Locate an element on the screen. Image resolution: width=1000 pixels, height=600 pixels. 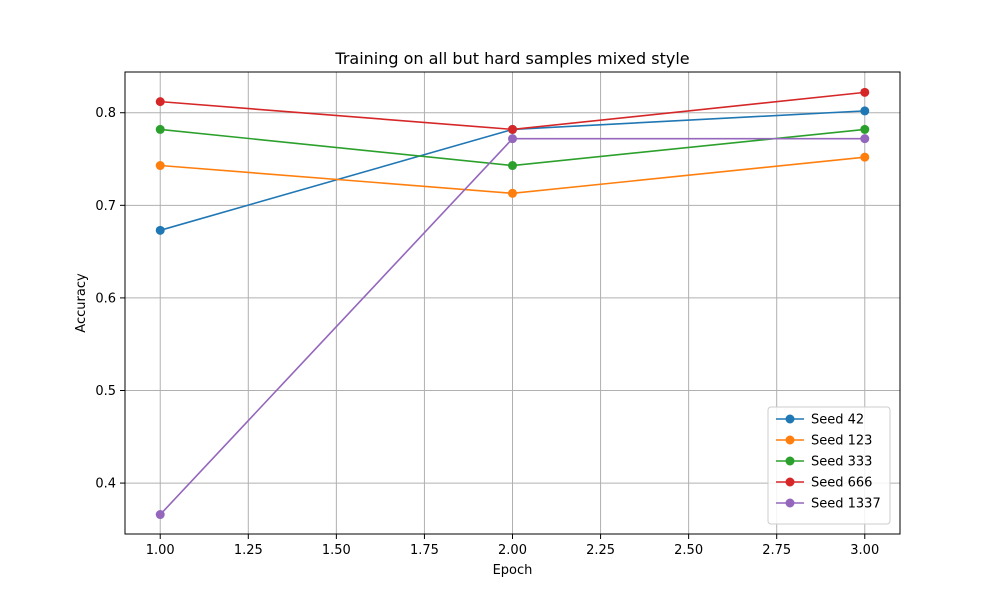
y-tick-label: 0.7 is located at coordinates (105, 206).